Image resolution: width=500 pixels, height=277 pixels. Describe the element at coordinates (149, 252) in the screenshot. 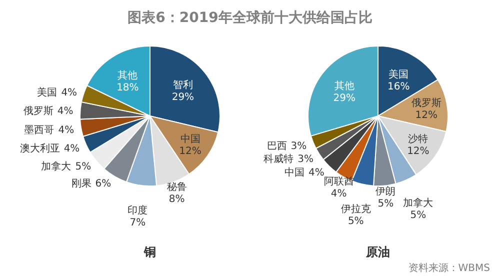

I see `text: 铜` at that location.